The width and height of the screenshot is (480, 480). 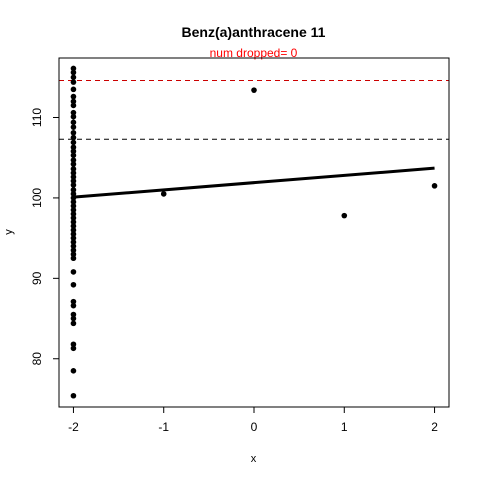 What do you see at coordinates (73, 427) in the screenshot?
I see `x-tick-label: -2` at bounding box center [73, 427].